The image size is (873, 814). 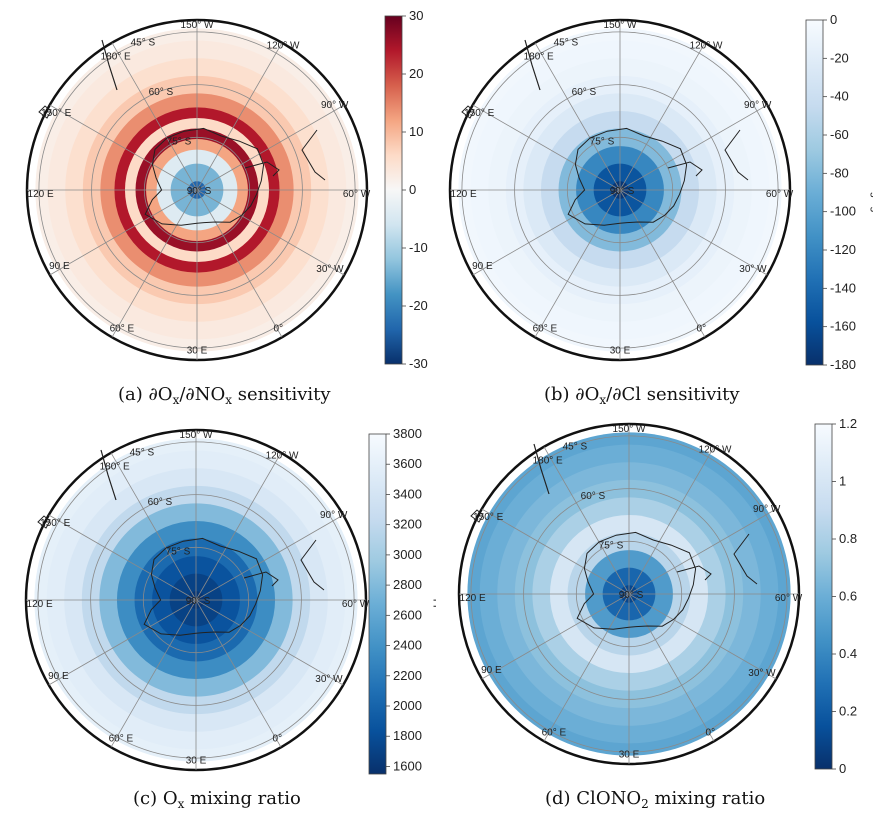 I want to click on caption-d: (d) ClONO2 mixing ratio, so click(x=655, y=799).